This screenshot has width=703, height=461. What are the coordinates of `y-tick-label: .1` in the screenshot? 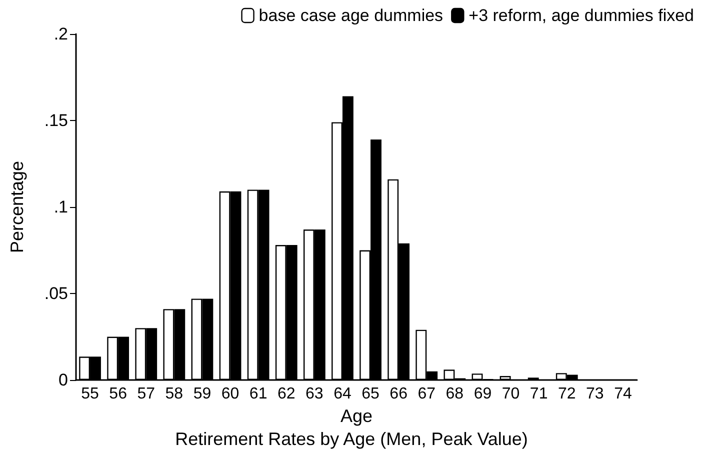 It's located at (61, 207).